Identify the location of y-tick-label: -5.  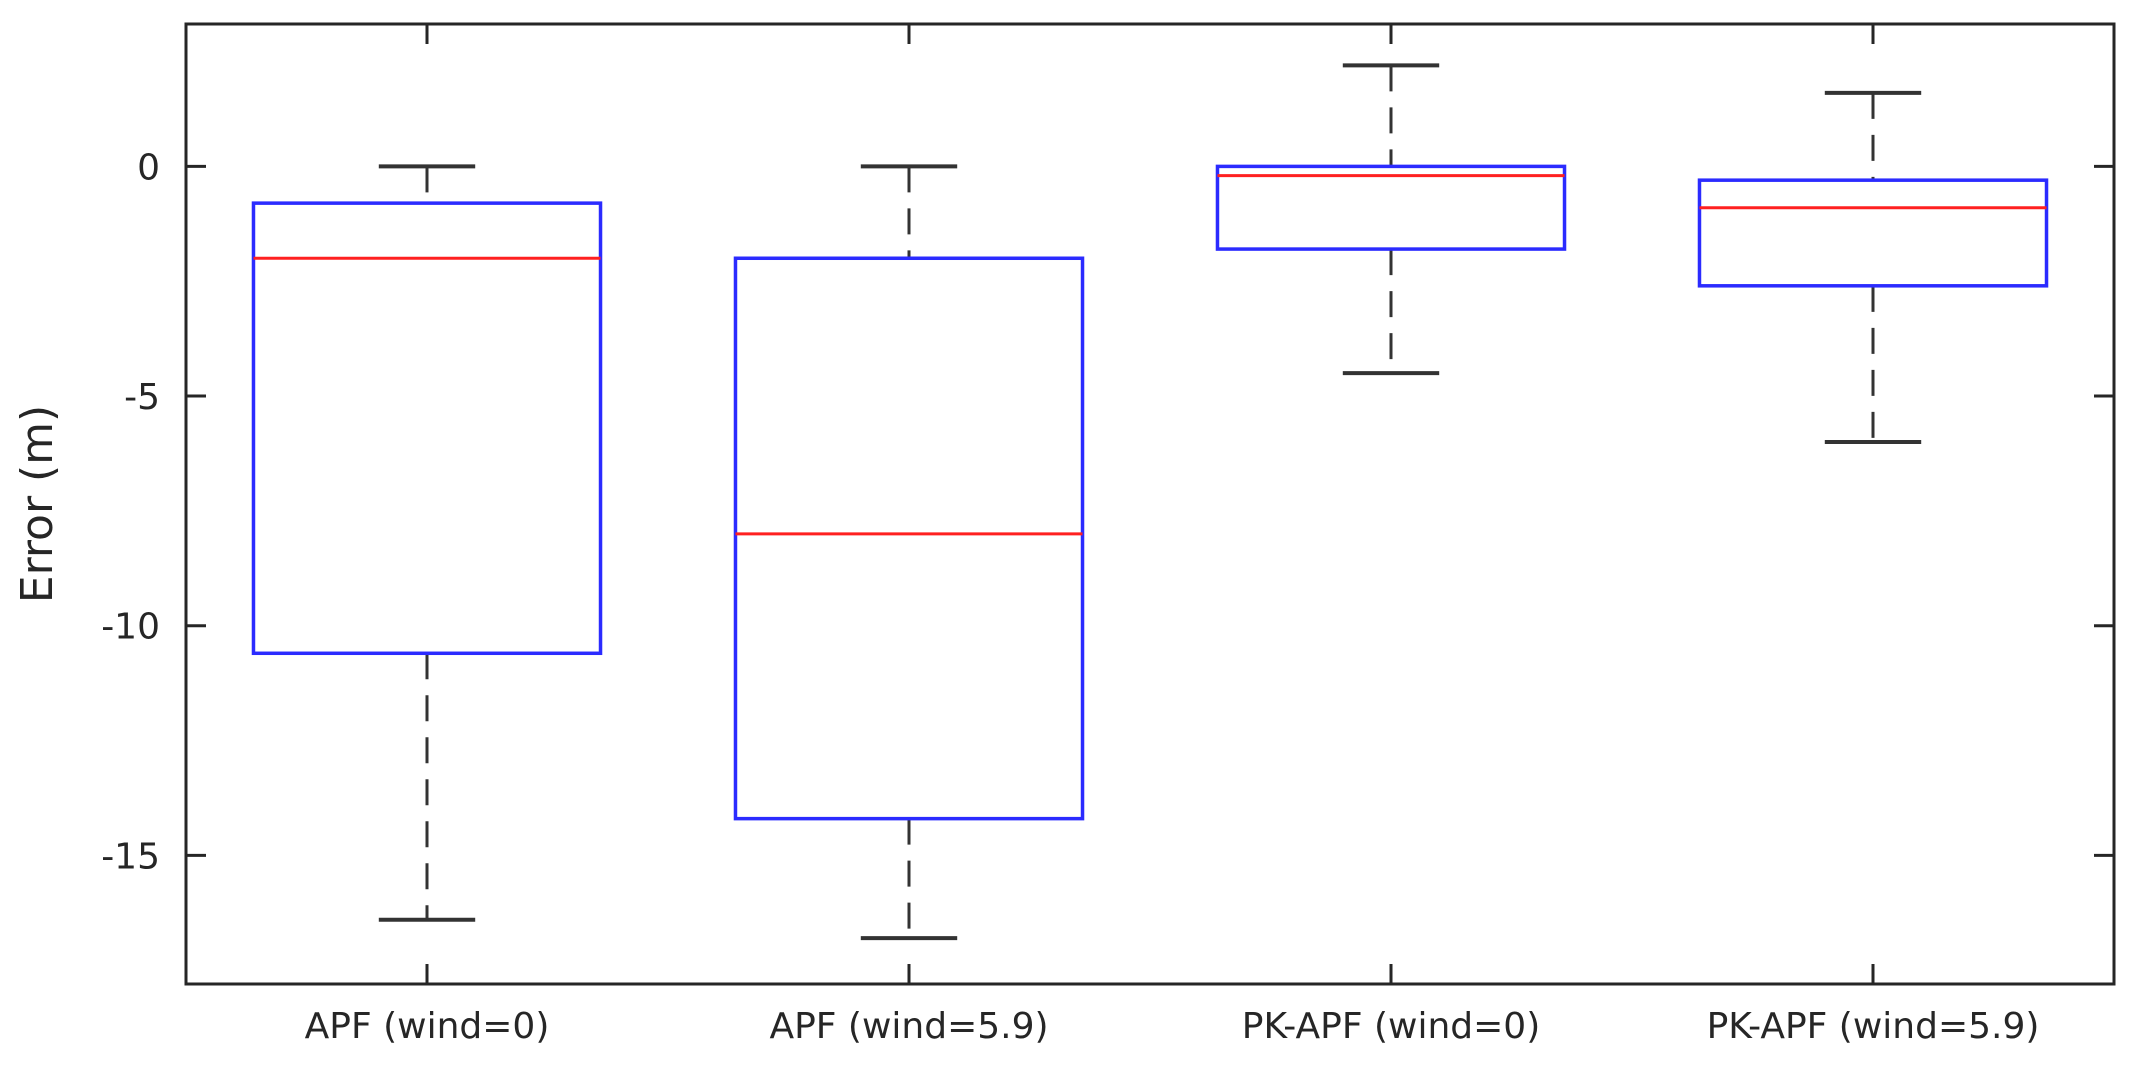
(142, 397).